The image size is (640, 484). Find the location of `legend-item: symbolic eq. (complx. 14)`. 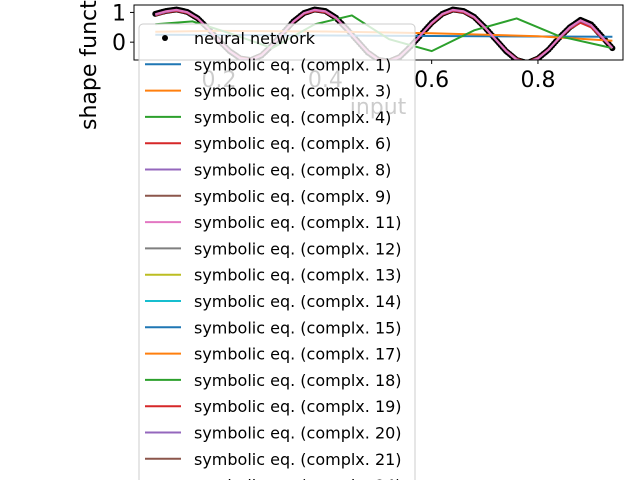

legend-item: symbolic eq. (complx. 14) is located at coordinates (273, 301).